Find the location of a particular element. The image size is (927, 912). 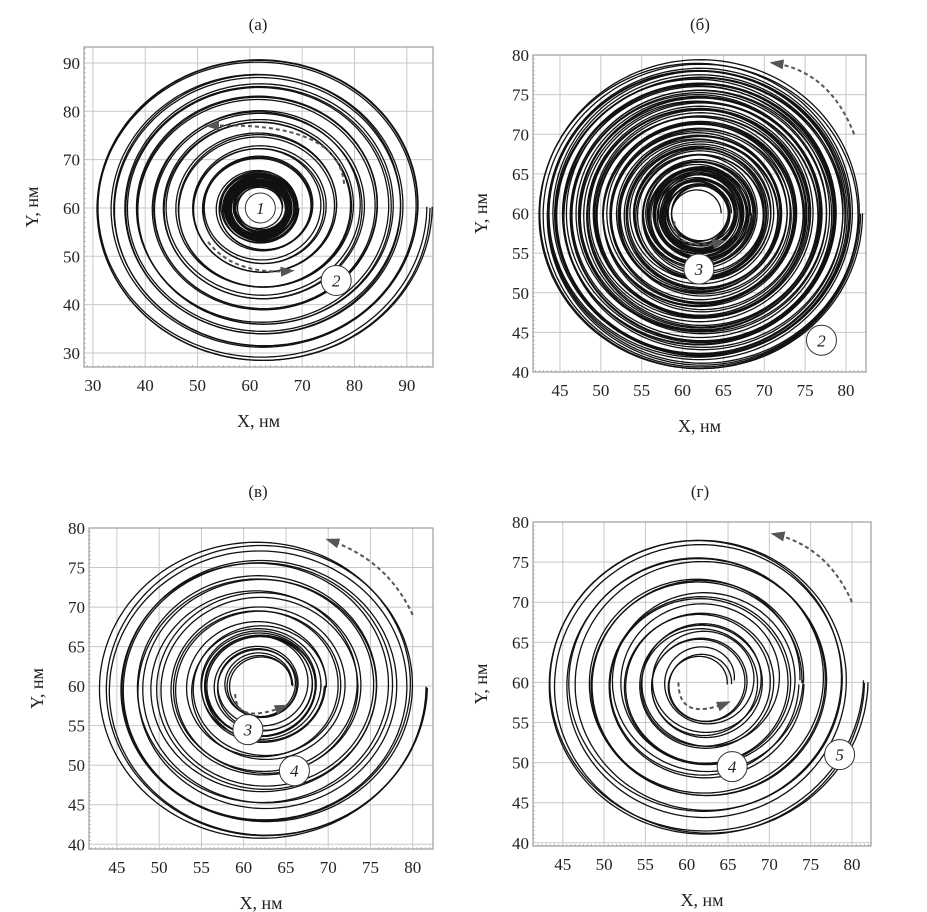

y-tick-label: 90 is located at coordinates (71, 63).